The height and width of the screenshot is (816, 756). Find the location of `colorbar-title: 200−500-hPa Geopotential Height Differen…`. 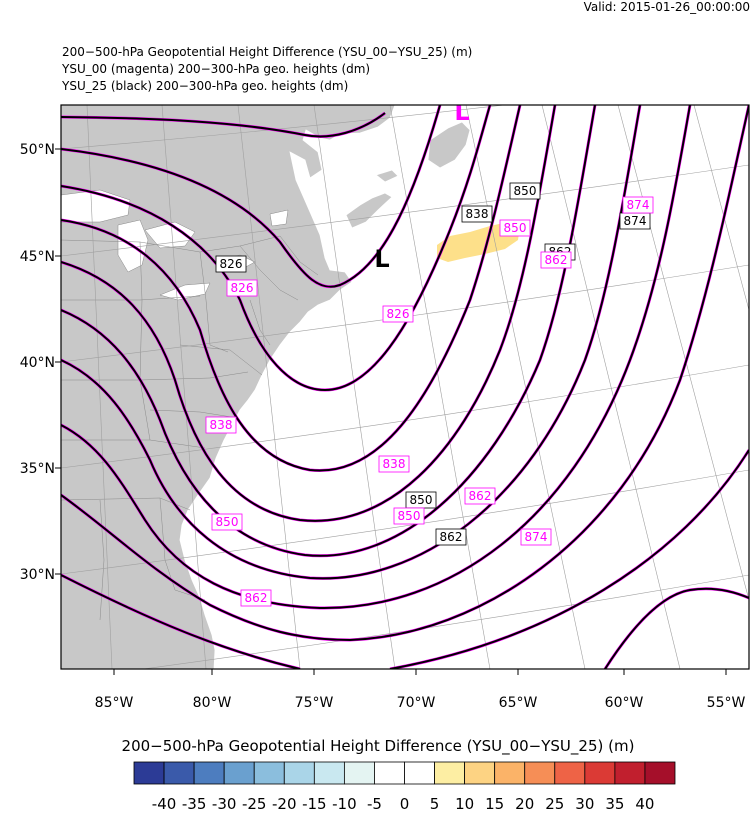

colorbar-title: 200−500-hPa Geopotential Height Differen… is located at coordinates (378, 746).